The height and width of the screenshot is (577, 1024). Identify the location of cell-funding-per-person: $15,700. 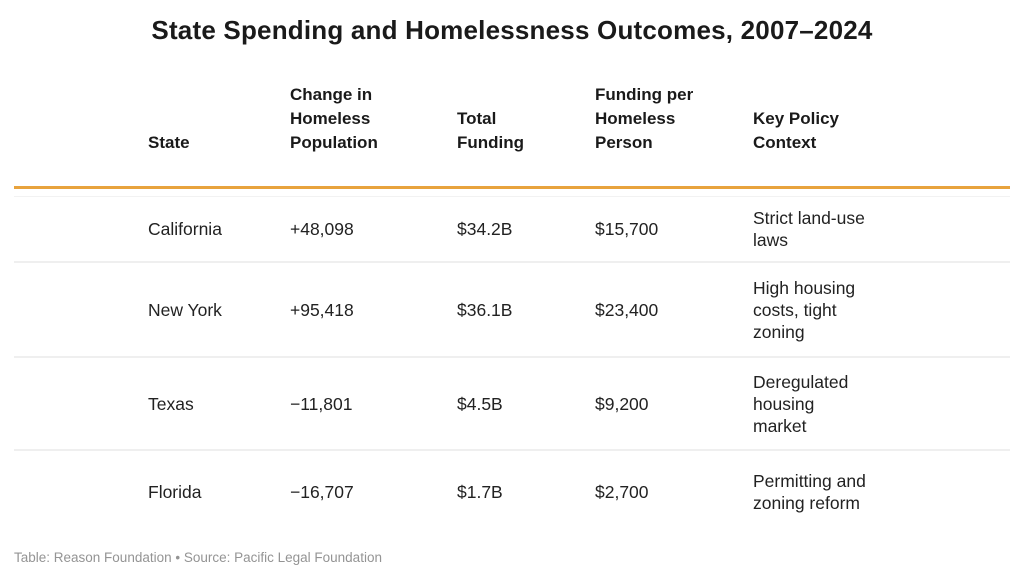
(627, 229).